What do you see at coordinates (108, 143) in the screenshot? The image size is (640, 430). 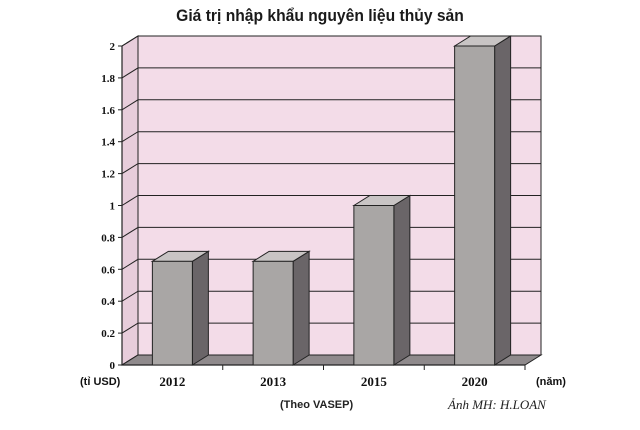 I see `y-tick-label: 1.4` at bounding box center [108, 143].